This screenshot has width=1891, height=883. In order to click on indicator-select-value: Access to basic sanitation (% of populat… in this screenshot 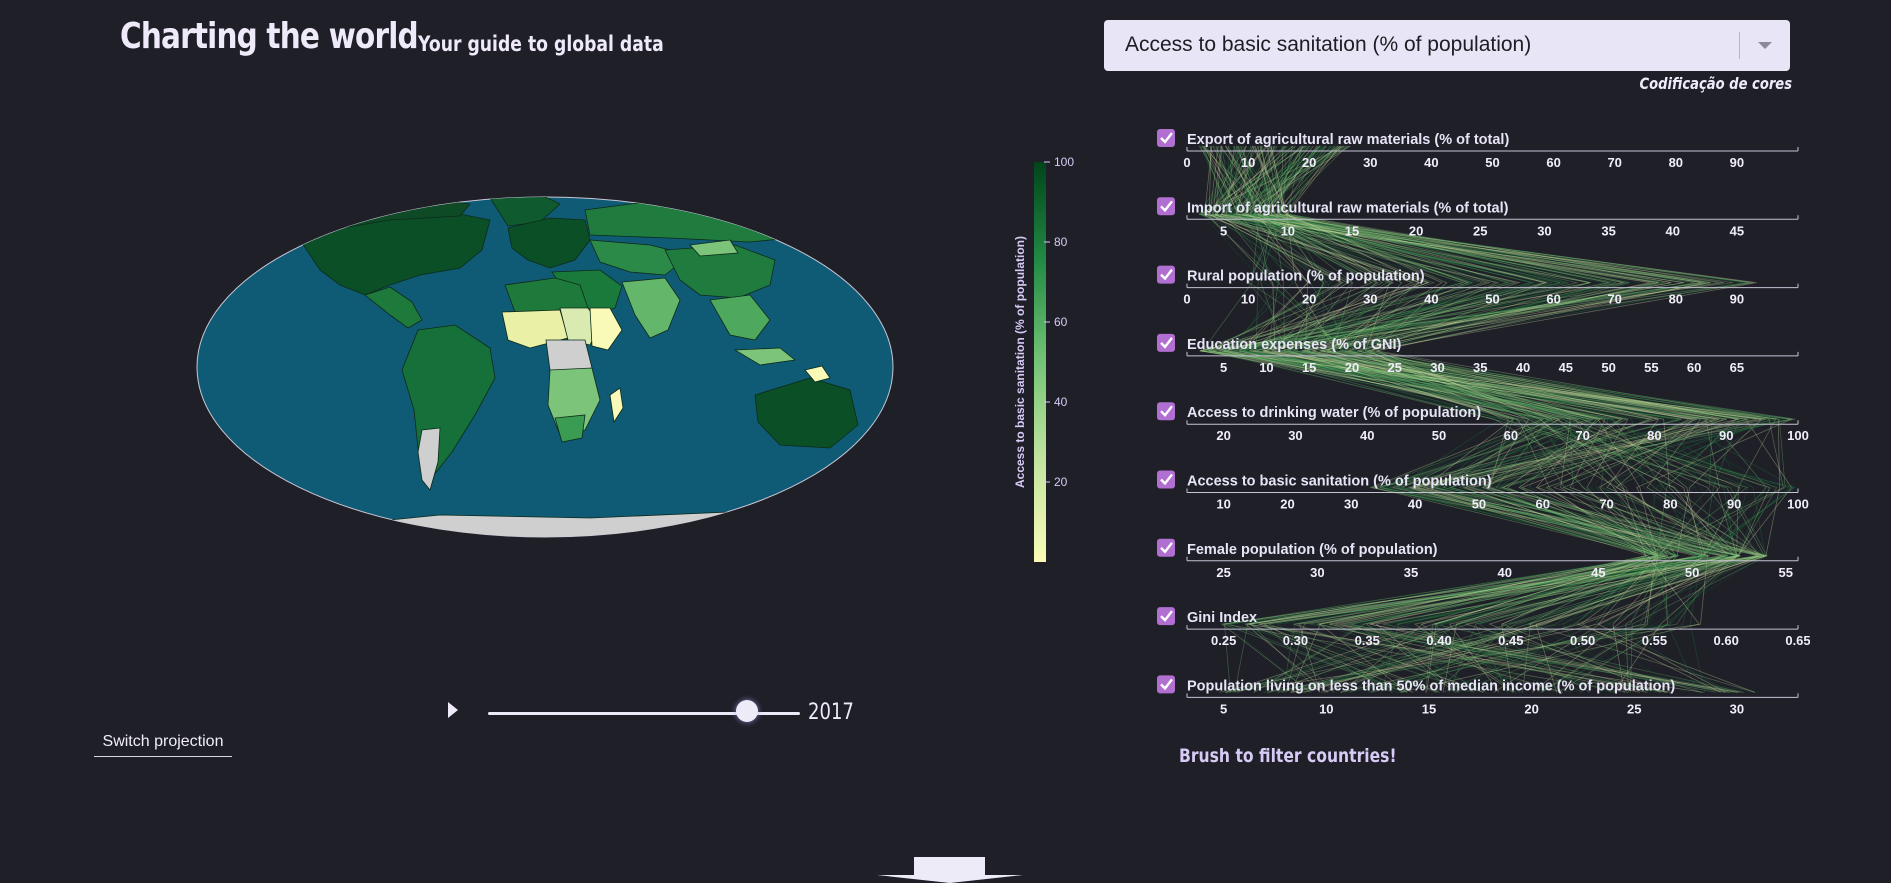, I will do `click(1328, 44)`.